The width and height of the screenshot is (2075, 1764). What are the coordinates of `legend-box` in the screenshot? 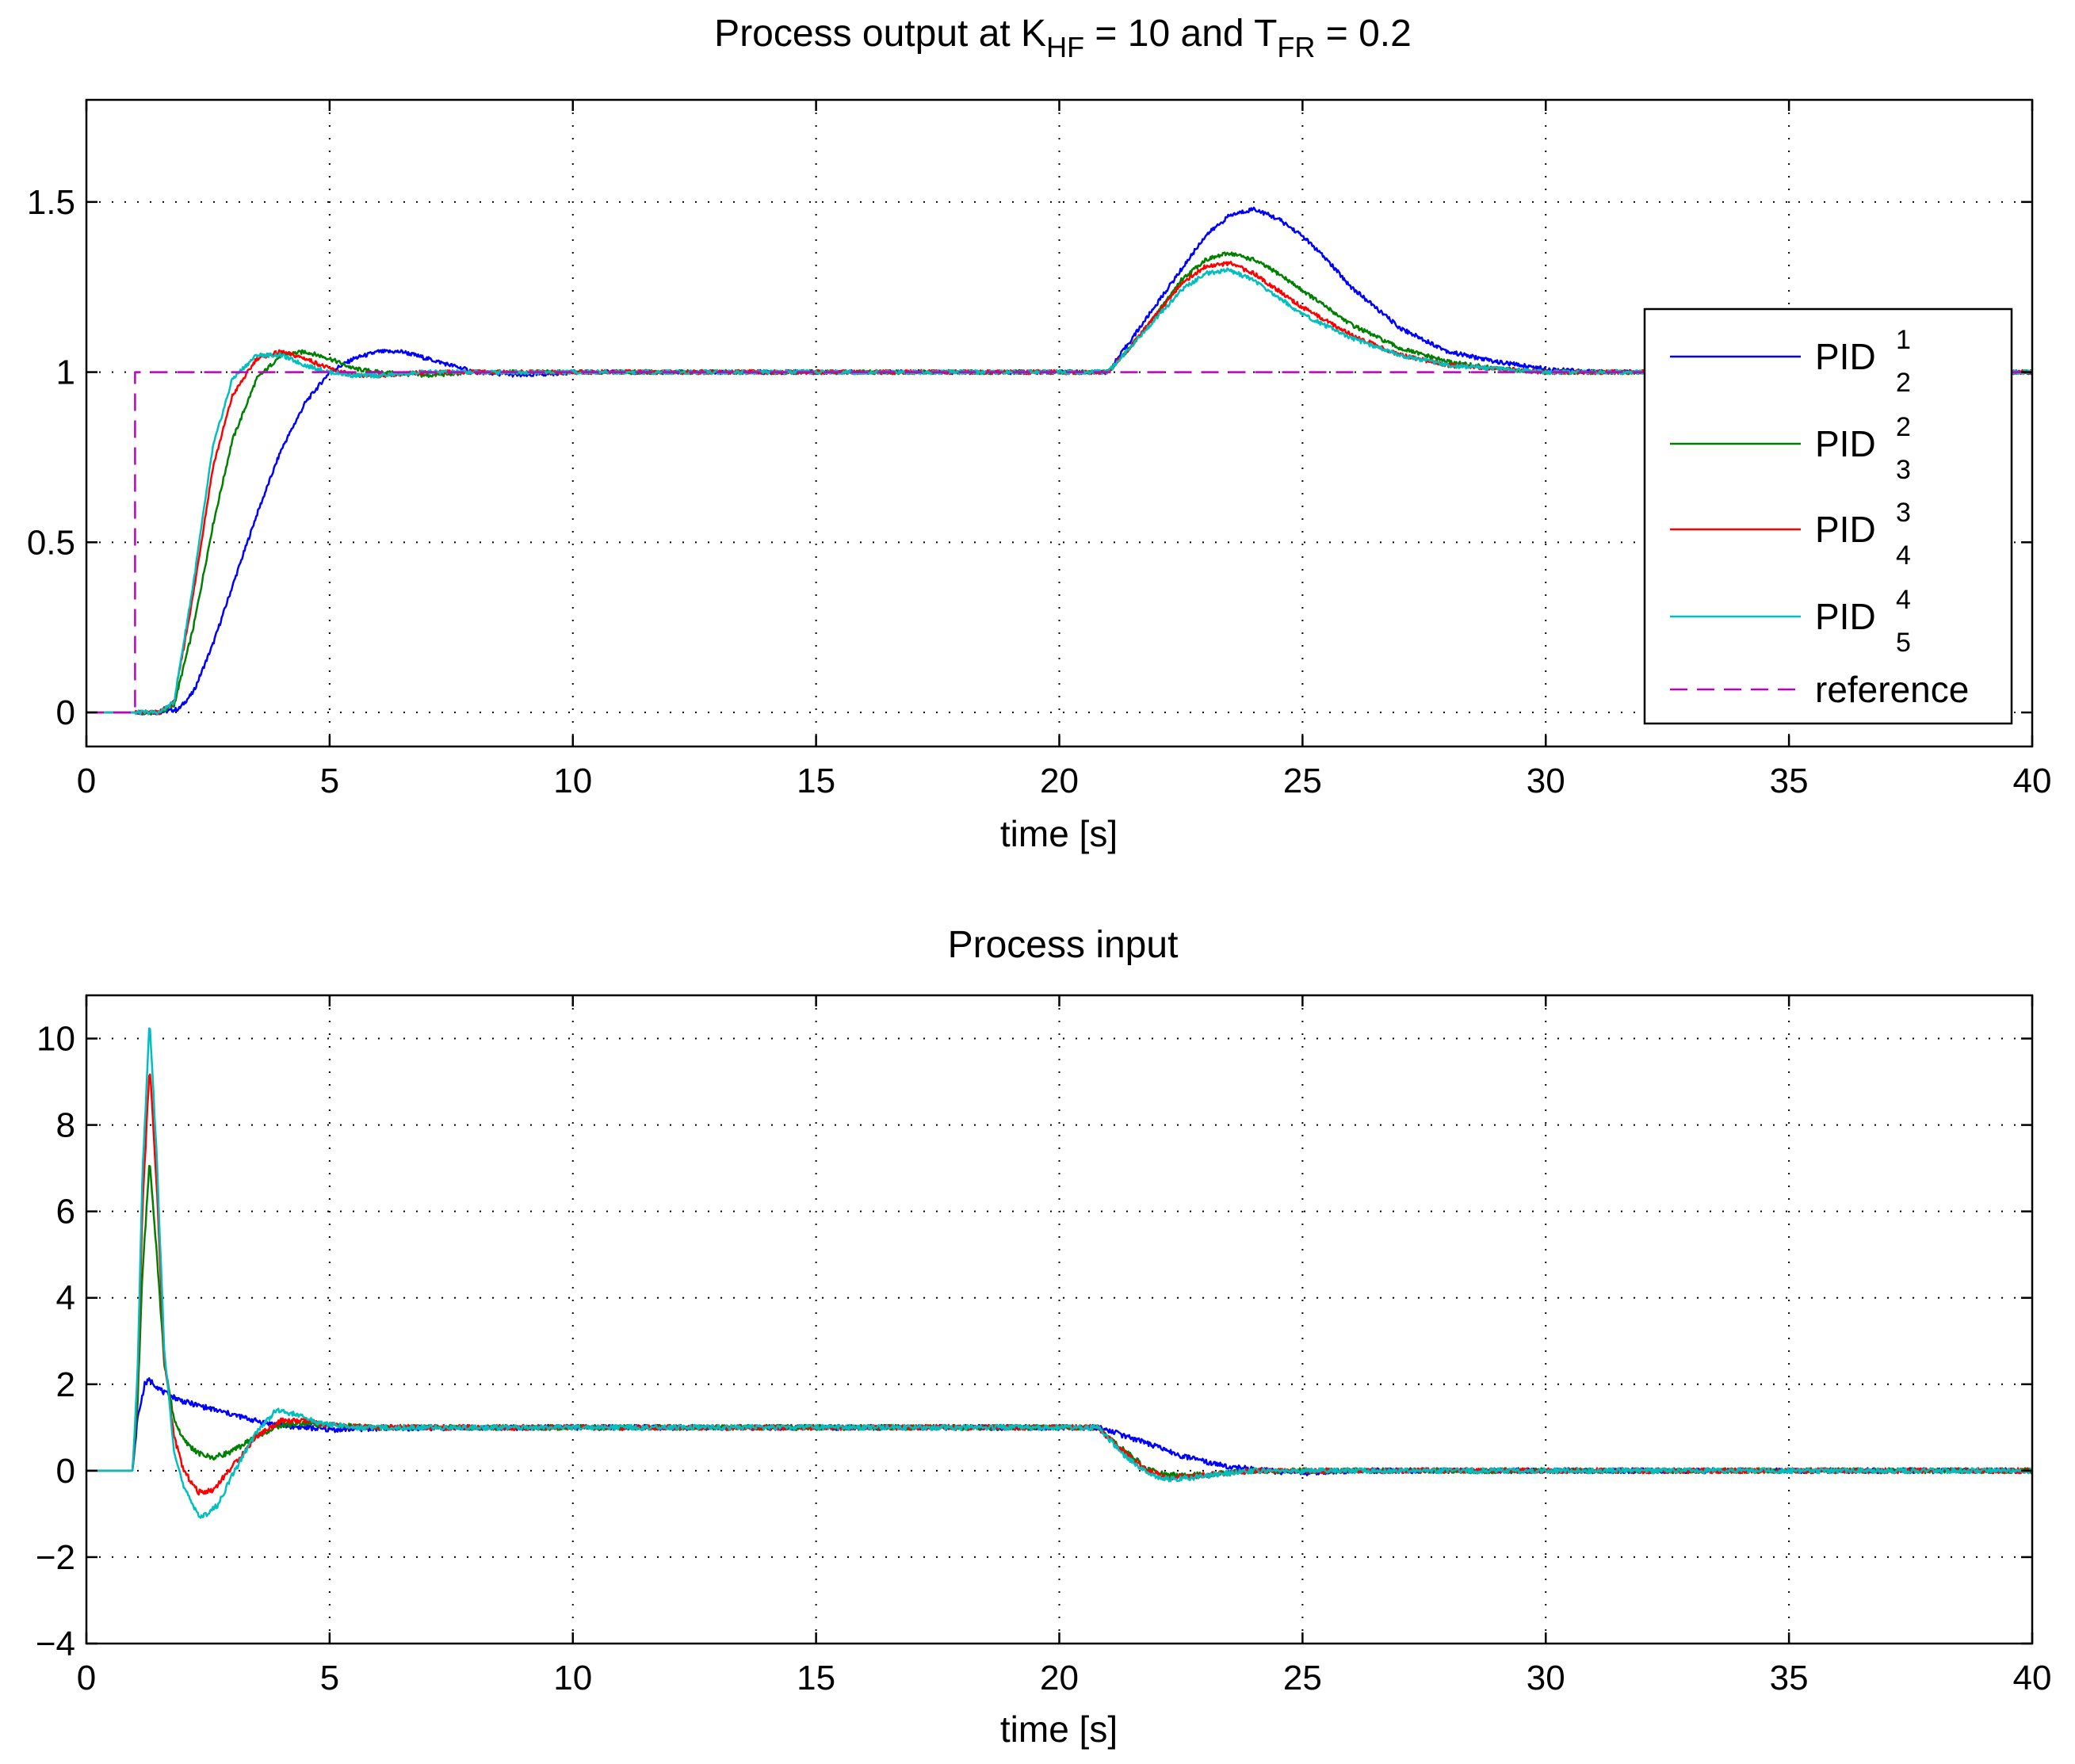 It's located at (1828, 516).